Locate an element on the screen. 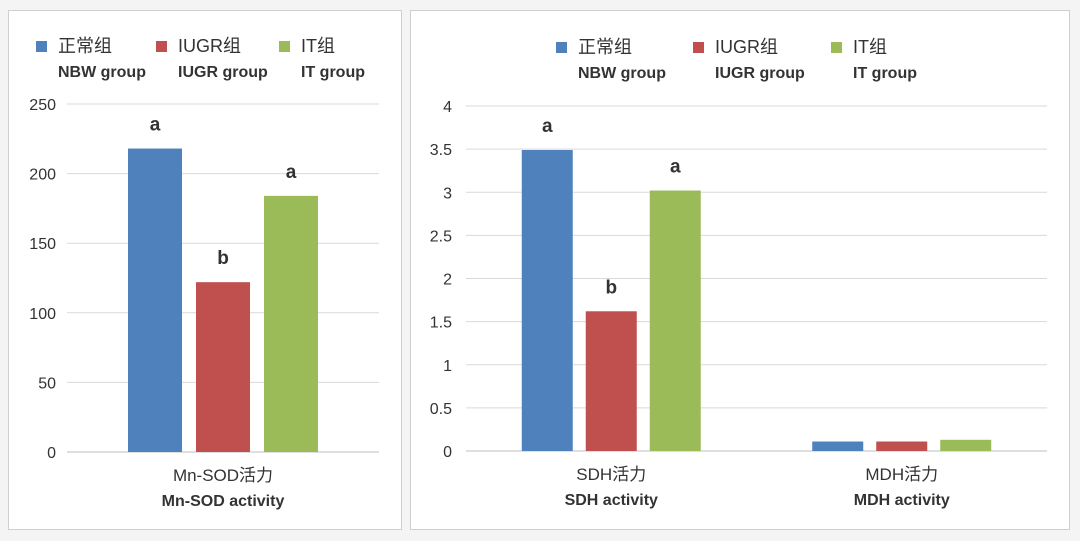 Image resolution: width=1080 pixels, height=541 pixels. y-tick-label: 100 is located at coordinates (42, 314).